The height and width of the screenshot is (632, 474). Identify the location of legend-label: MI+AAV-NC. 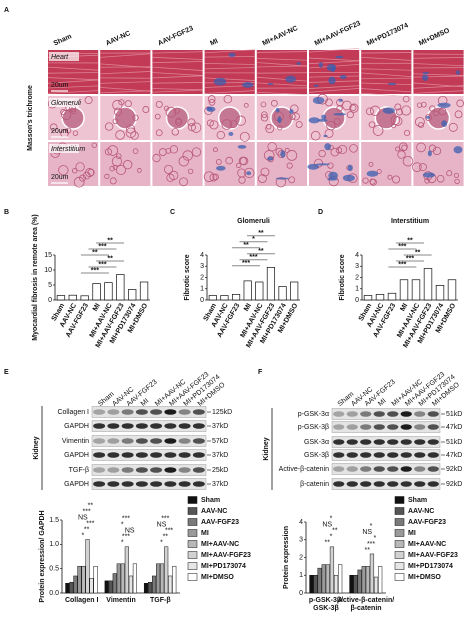
(220, 544).